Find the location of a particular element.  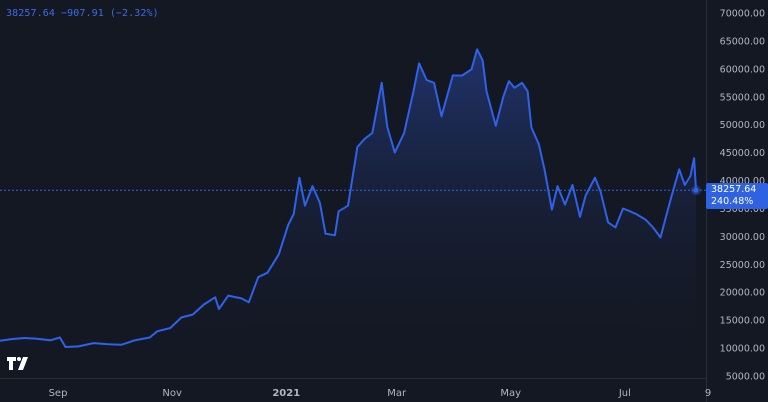

x-tick-label: Nov is located at coordinates (172, 393).